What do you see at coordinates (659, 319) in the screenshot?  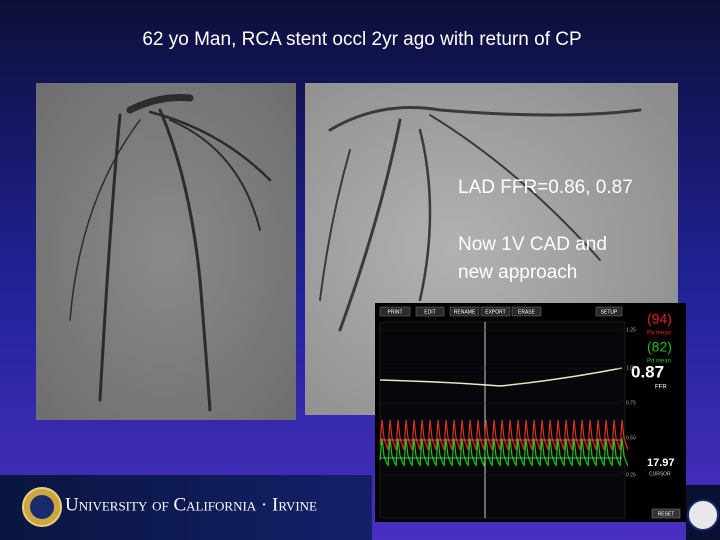 I see `pa-mean: (94)` at bounding box center [659, 319].